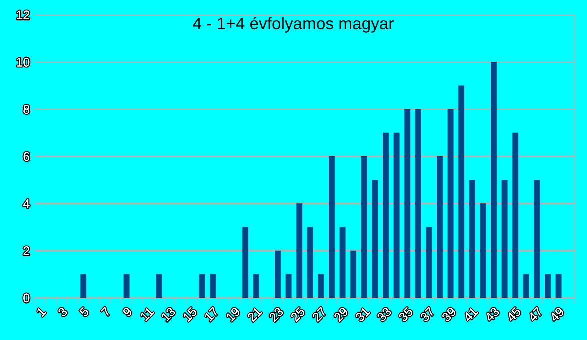 The height and width of the screenshot is (340, 587). I want to click on y-tick-label: 2, so click(27, 251).